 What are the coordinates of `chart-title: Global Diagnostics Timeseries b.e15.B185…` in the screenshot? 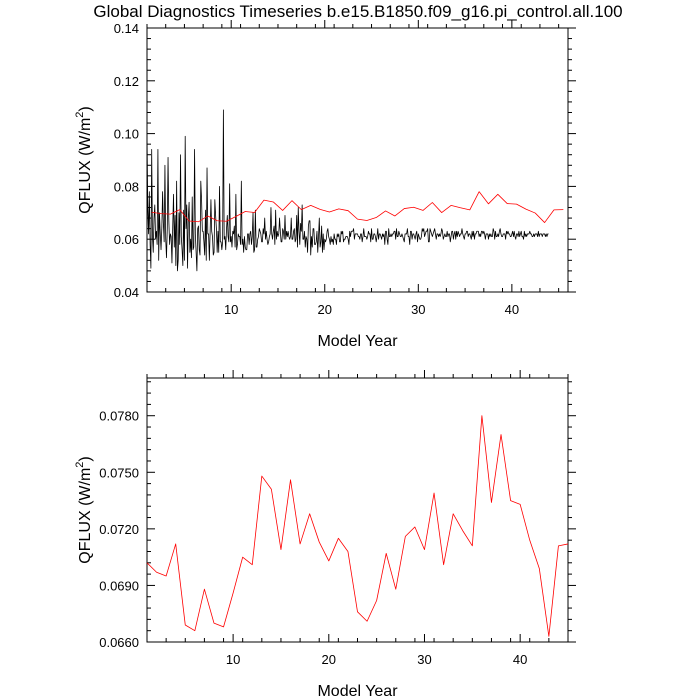 It's located at (357, 11).